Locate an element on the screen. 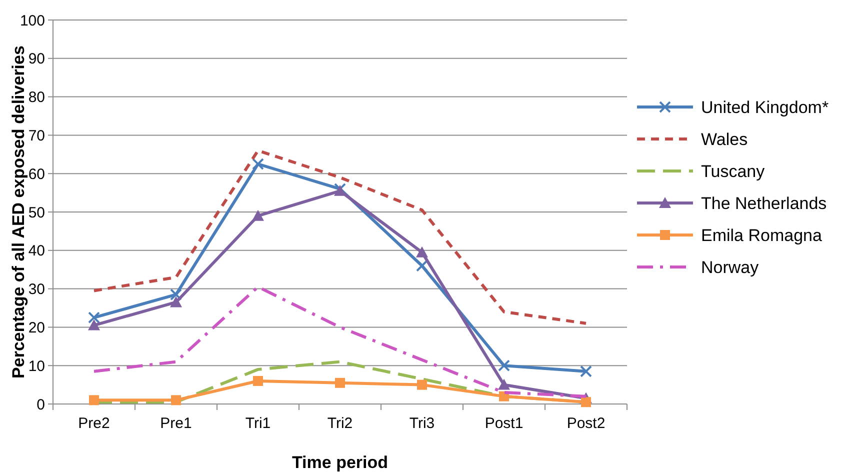 The height and width of the screenshot is (474, 864). y-tick-label: 40 is located at coordinates (36, 251).